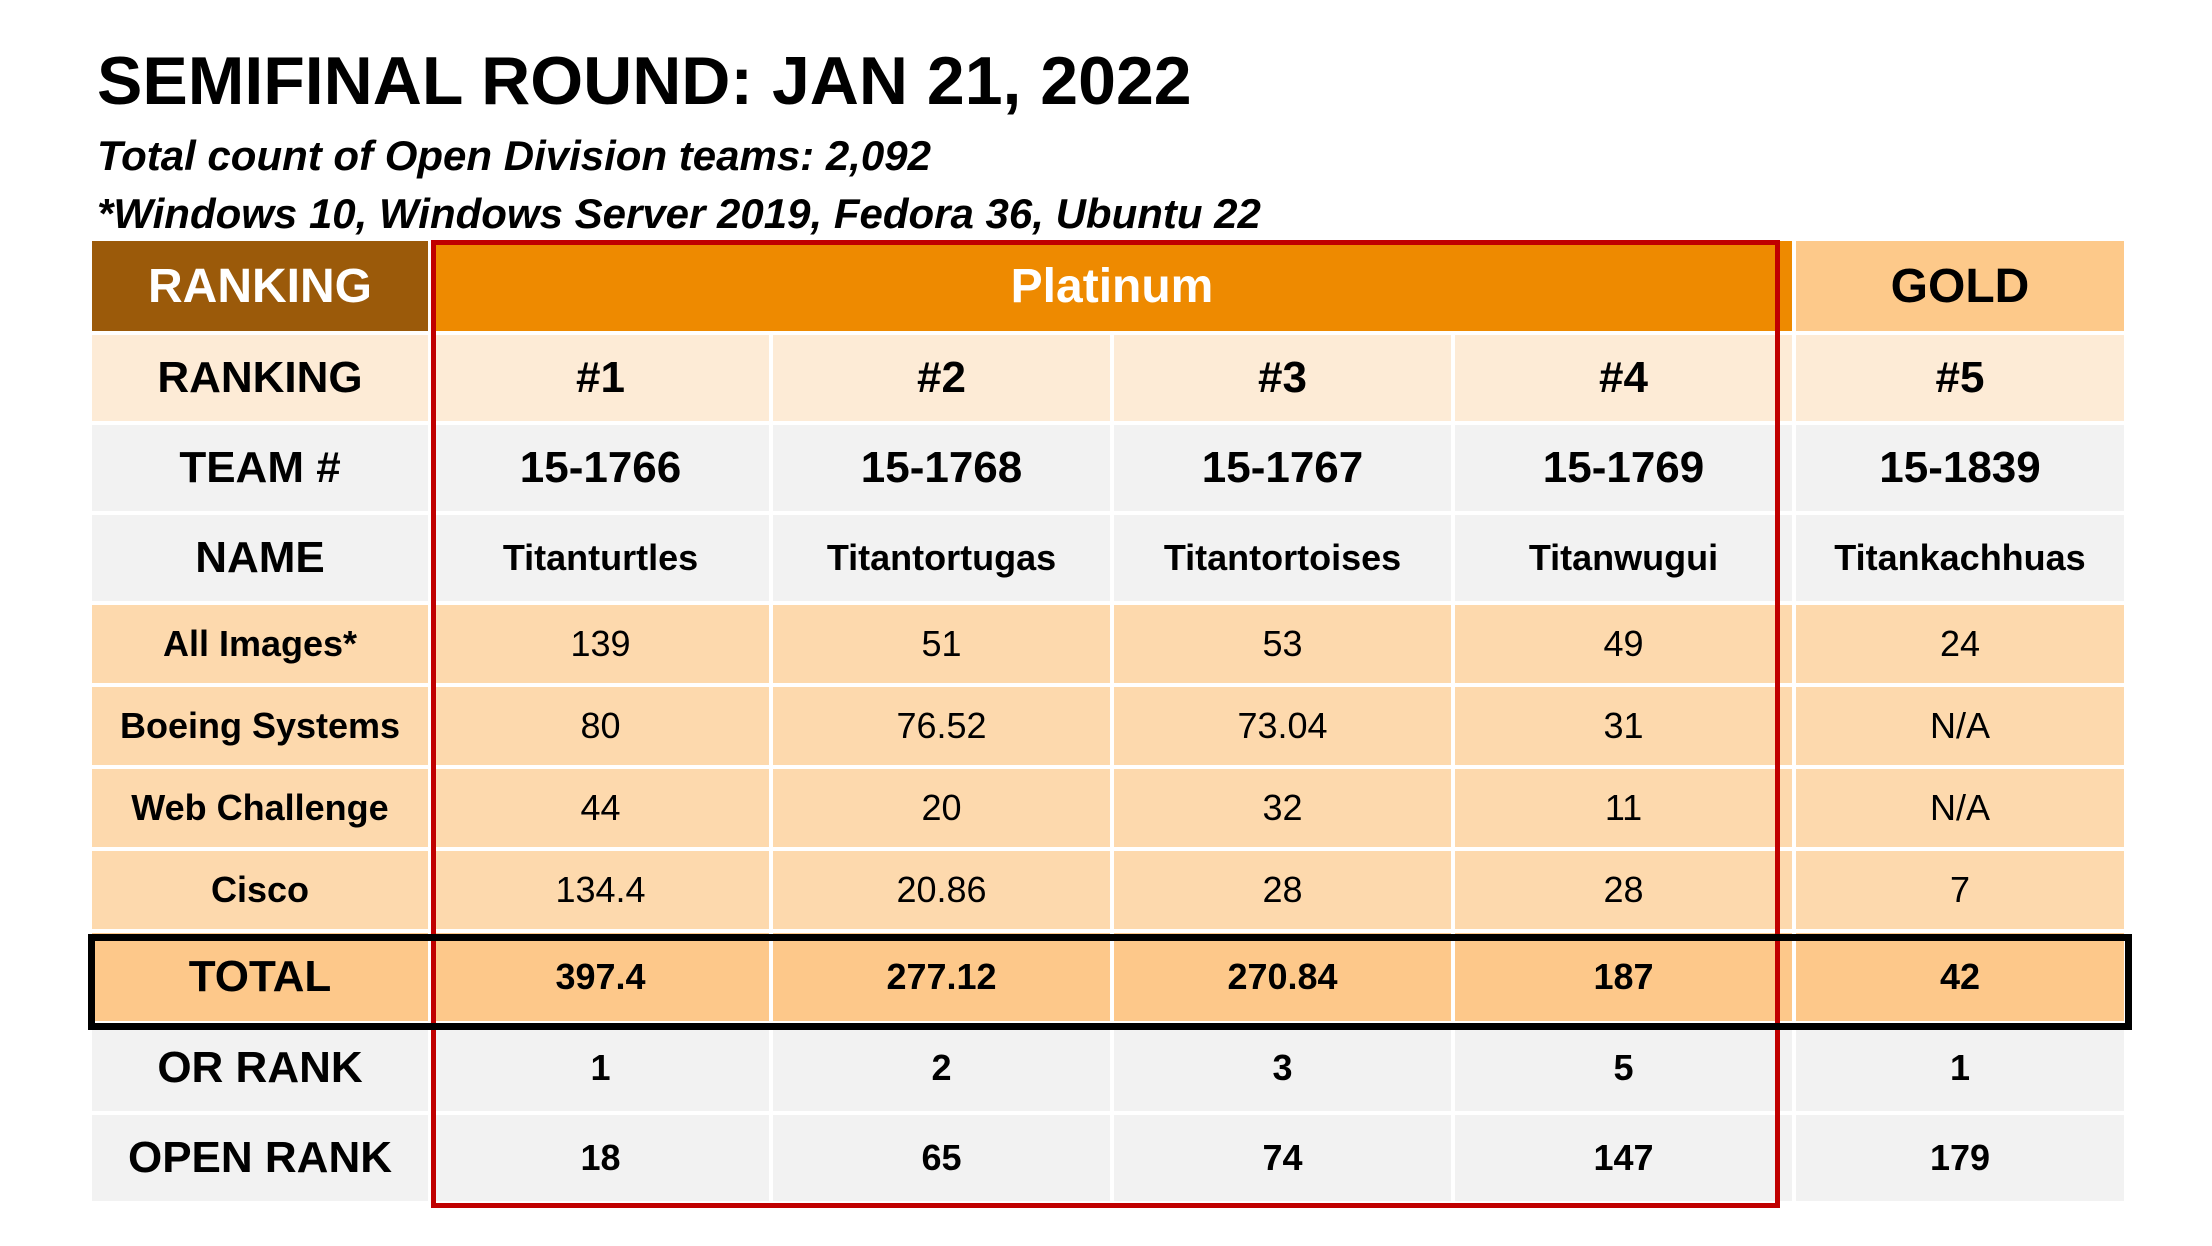 Image resolution: width=2212 pixels, height=1246 pixels. I want to click on tier-header-row: RANKING Platinum GOLD, so click(1108, 288).